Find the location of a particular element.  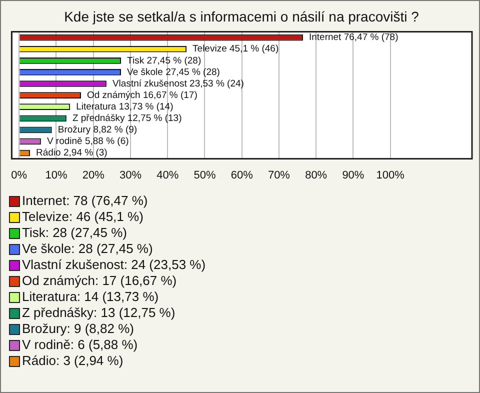

x-tick-label: 80% is located at coordinates (316, 175).